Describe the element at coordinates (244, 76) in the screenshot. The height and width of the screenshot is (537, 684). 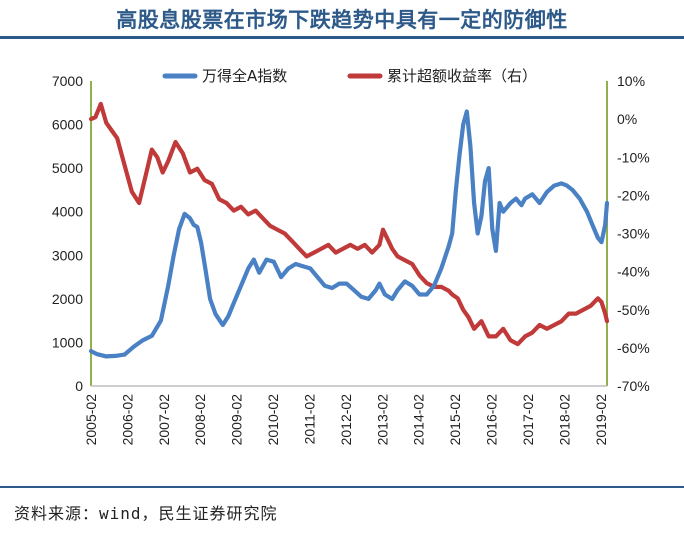
I see `legend-label-wind-a-index: 万得全A指数` at that location.